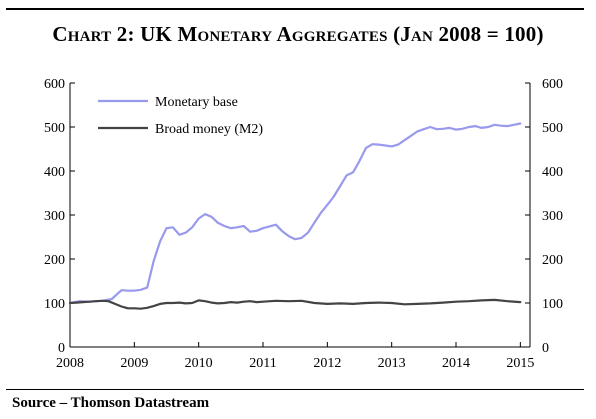 This screenshot has height=419, width=596. I want to click on legend-label-1: Broad money (M2), so click(209, 129).